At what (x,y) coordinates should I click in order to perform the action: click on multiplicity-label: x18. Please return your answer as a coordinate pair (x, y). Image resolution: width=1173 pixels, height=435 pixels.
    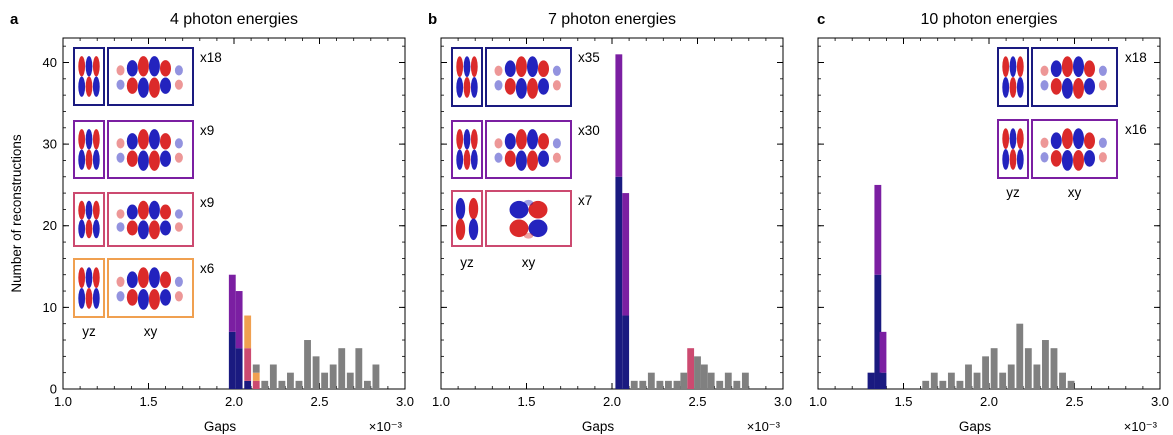
    Looking at the image, I should click on (1136, 57).